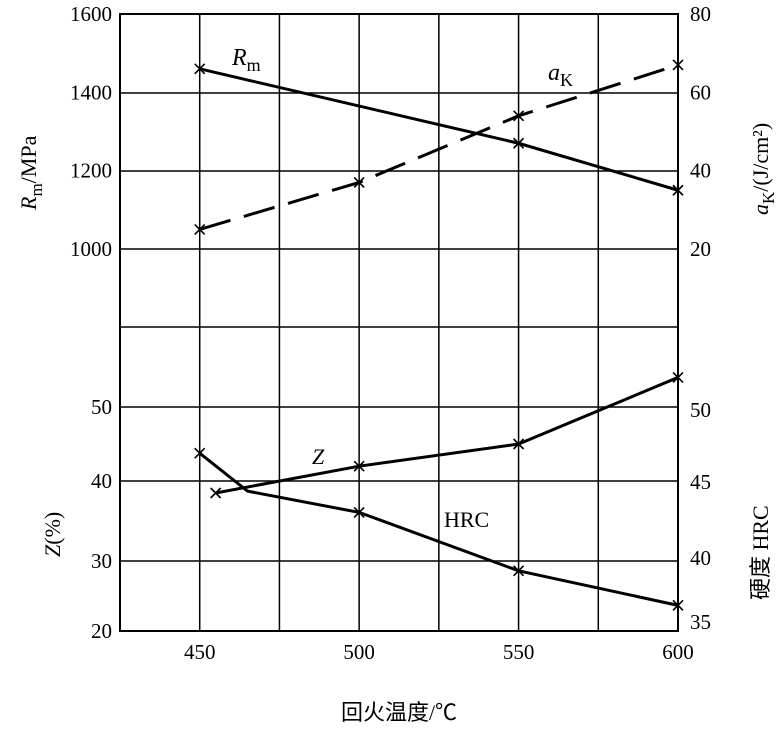  What do you see at coordinates (200, 652) in the screenshot?
I see `x-tick-label: 450` at bounding box center [200, 652].